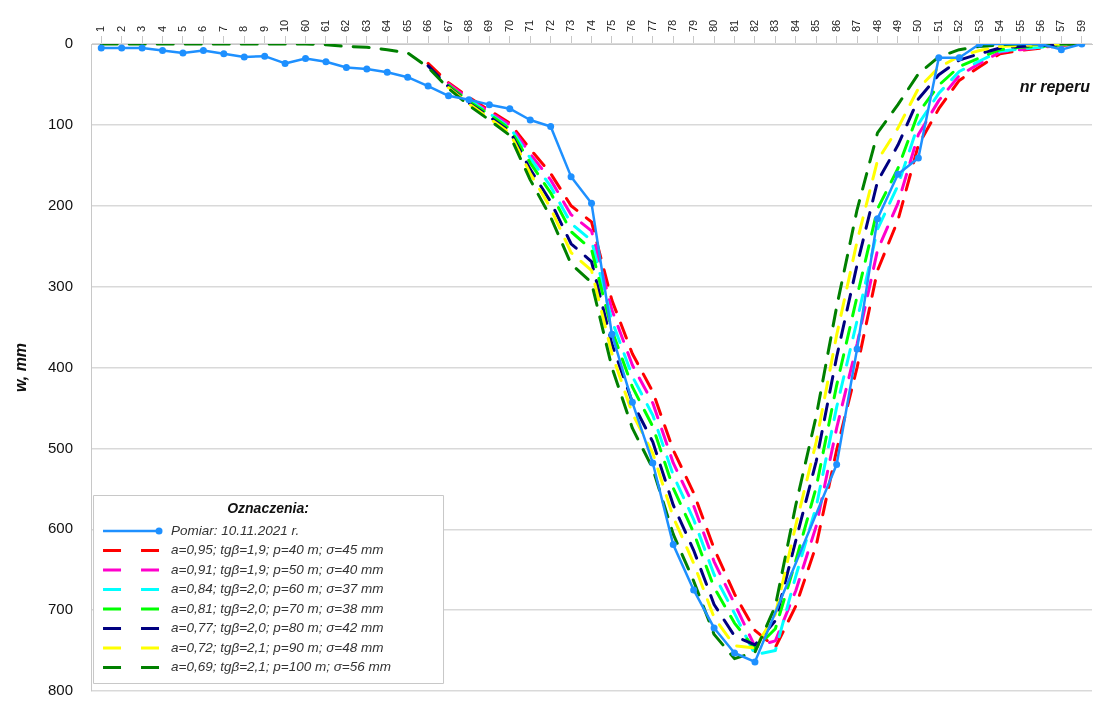 This screenshot has height=718, width=1100. I want to click on x-tick-label: 84, so click(794, 25).